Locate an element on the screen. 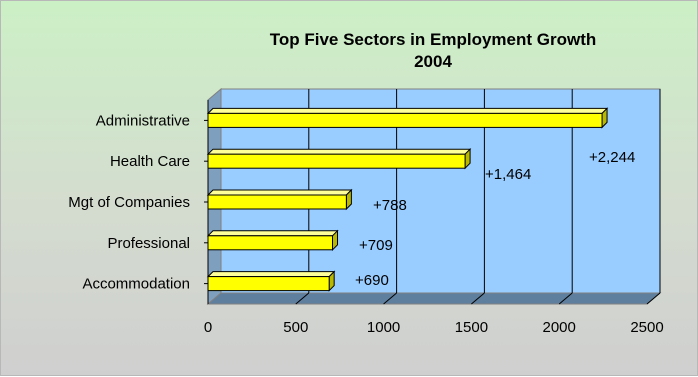 The height and width of the screenshot is (377, 698). data-label: +709 is located at coordinates (376, 245).